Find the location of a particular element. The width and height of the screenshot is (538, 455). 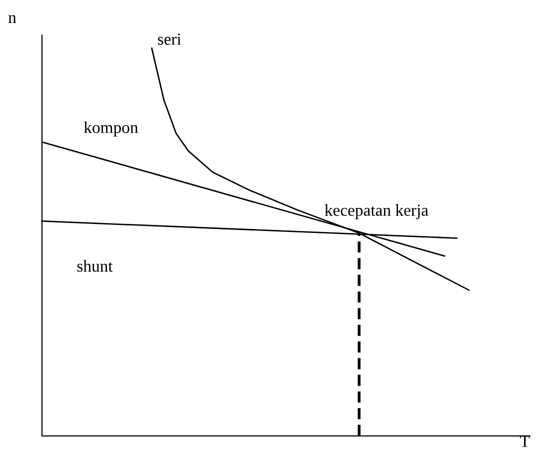

series-label: kompon is located at coordinates (111, 128).